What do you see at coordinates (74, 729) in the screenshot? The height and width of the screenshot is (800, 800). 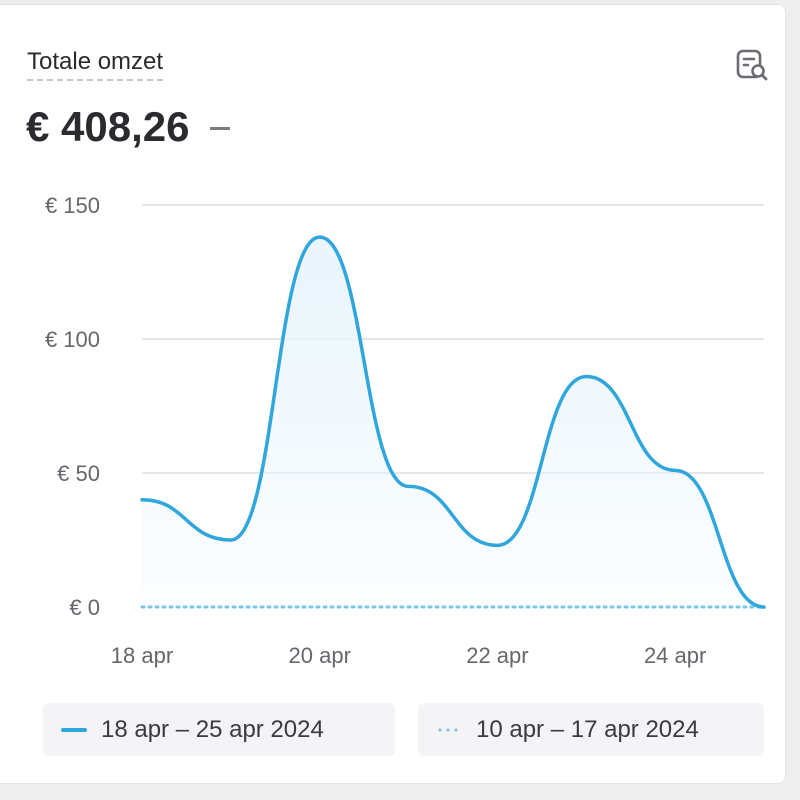 I see `legend-solid-line-icon` at bounding box center [74, 729].